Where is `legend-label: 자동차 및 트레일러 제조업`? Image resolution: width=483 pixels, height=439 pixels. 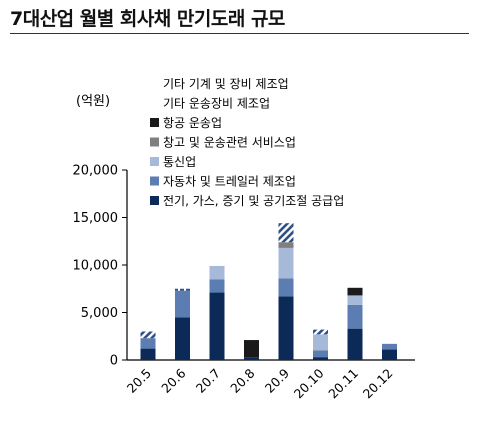 legend-label: 자동차 및 트레일러 제조업 is located at coordinates (229, 182).